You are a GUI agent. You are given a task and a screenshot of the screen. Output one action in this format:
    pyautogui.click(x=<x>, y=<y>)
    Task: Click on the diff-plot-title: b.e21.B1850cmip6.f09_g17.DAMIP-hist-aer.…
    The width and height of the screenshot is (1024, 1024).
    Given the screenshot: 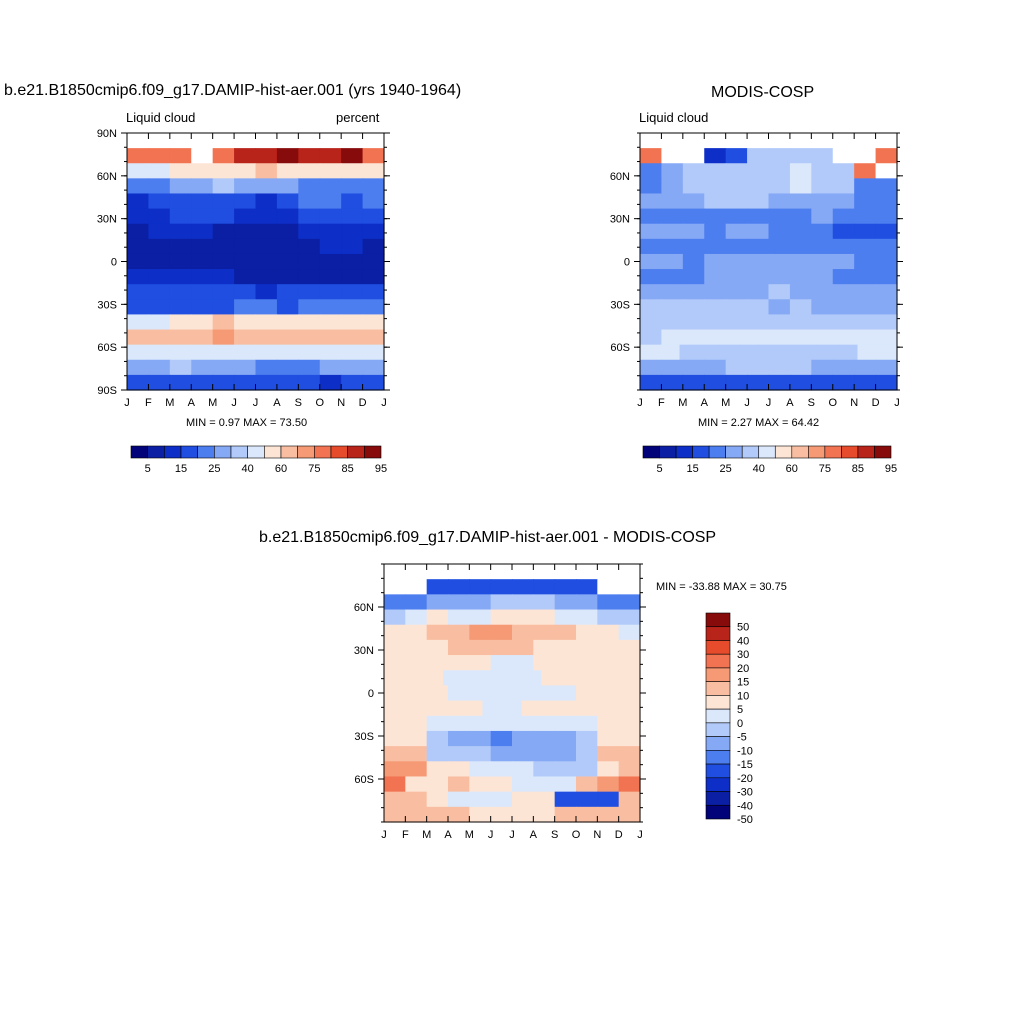 What is the action you would take?
    pyautogui.click(x=488, y=537)
    